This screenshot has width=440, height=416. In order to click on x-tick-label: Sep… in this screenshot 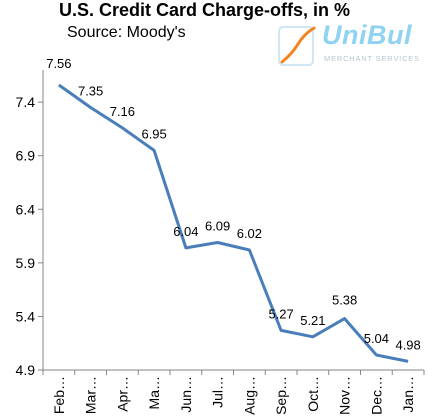, I will do `click(281, 395)`.